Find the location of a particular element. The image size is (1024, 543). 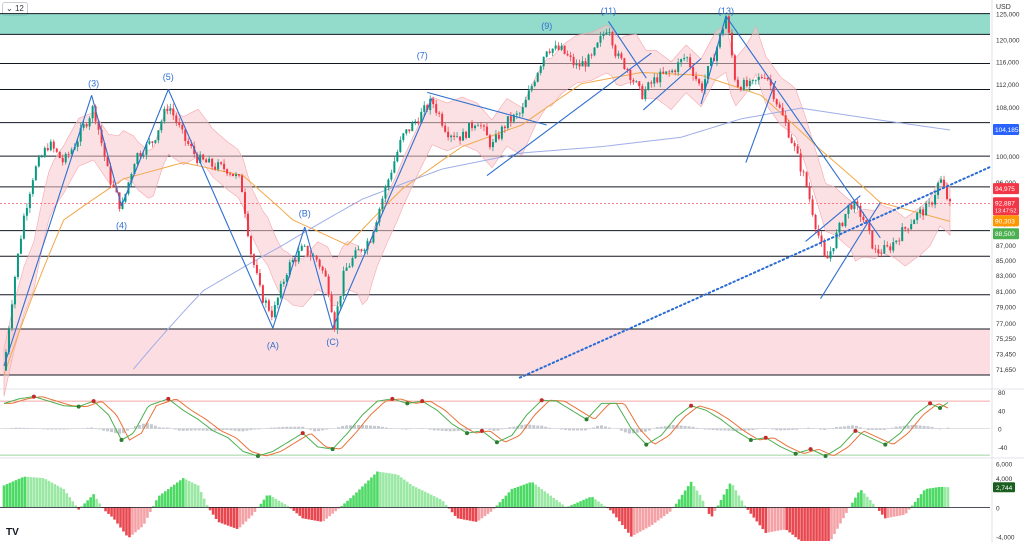

wave-label: (C) is located at coordinates (332, 342).